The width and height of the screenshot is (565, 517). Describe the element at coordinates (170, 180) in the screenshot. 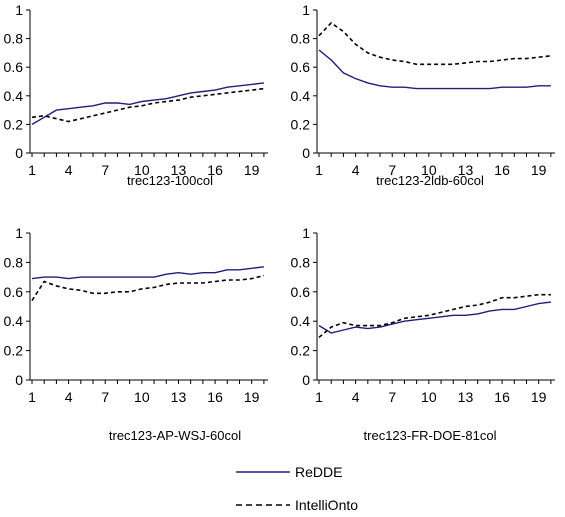

I see `panel-caption: trec123-100col` at that location.